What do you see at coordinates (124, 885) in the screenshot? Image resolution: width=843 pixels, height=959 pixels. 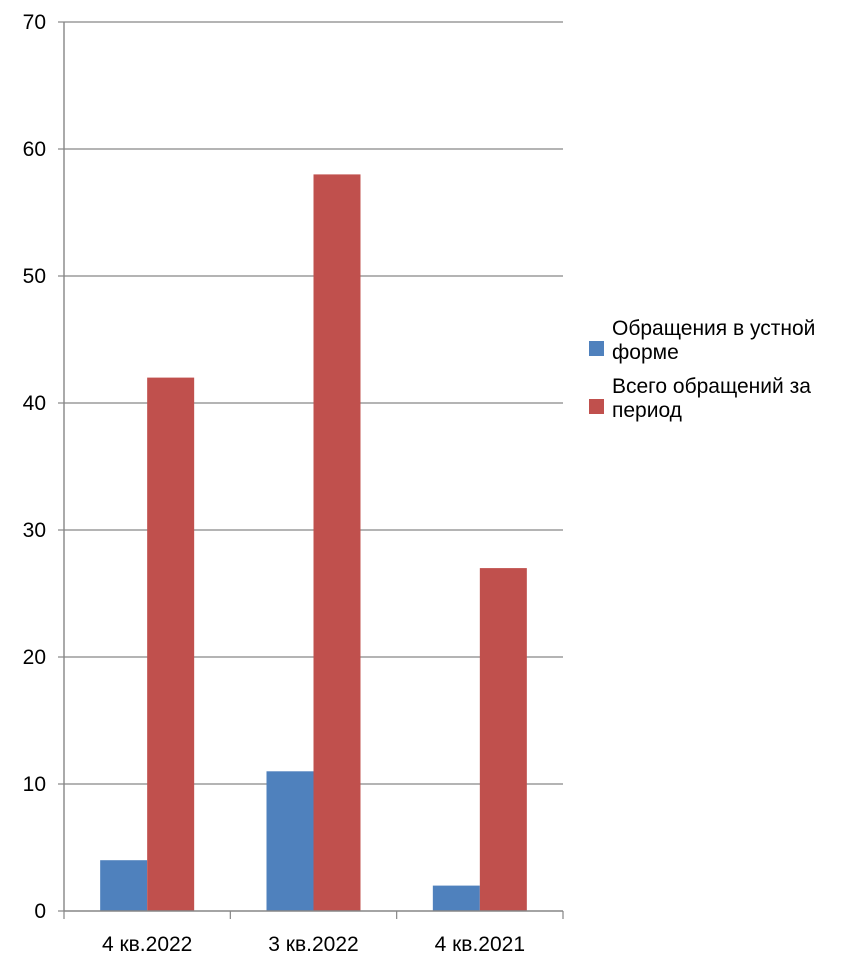 I see `bar-обращения-в-устной-форме-1` at bounding box center [124, 885].